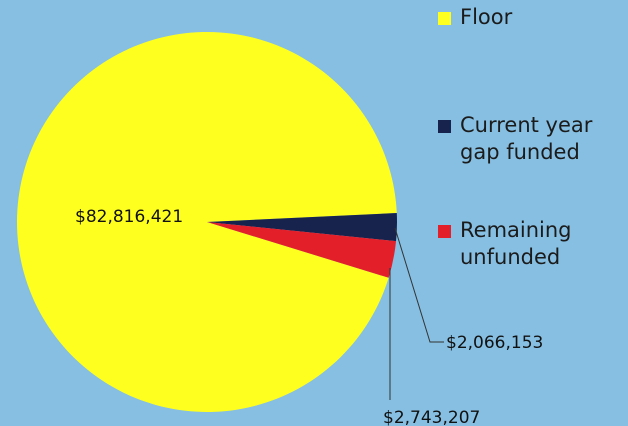 This screenshot has height=426, width=628. I want to click on data-label: $82,816,421, so click(129, 217).